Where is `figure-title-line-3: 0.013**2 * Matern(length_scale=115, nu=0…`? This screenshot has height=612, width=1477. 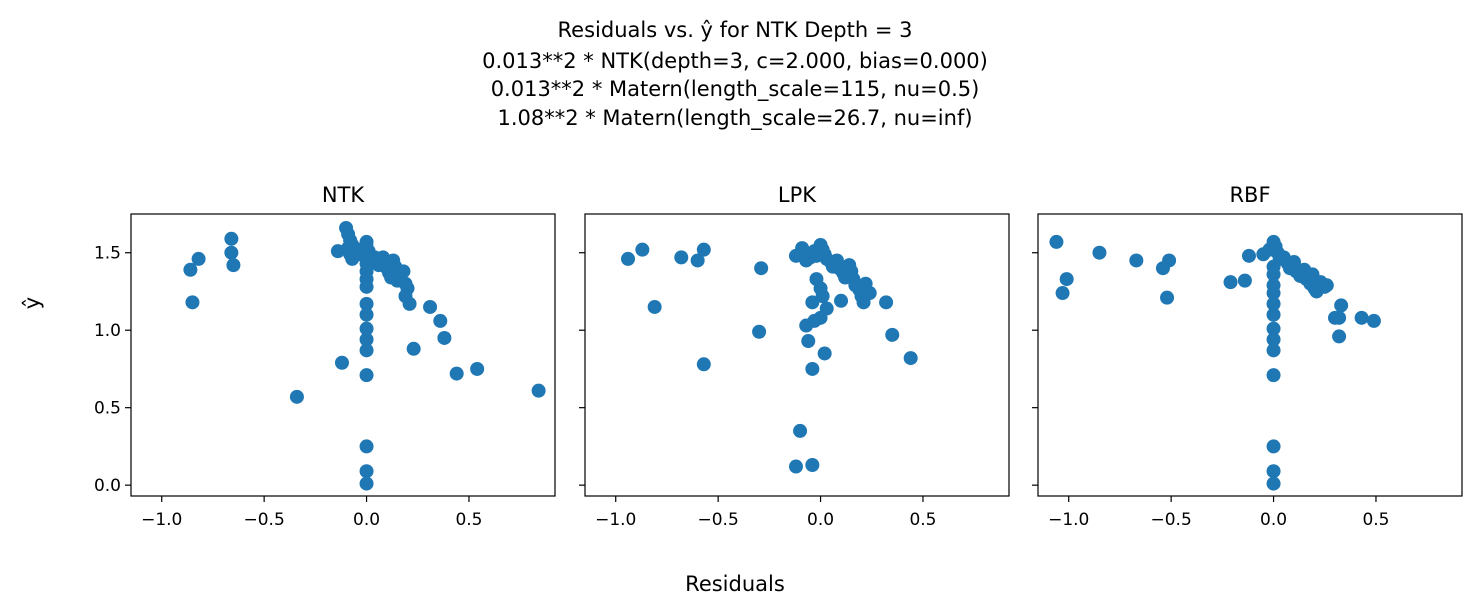 figure-title-line-3: 0.013**2 * Matern(length_scale=115, nu=0… is located at coordinates (735, 89).